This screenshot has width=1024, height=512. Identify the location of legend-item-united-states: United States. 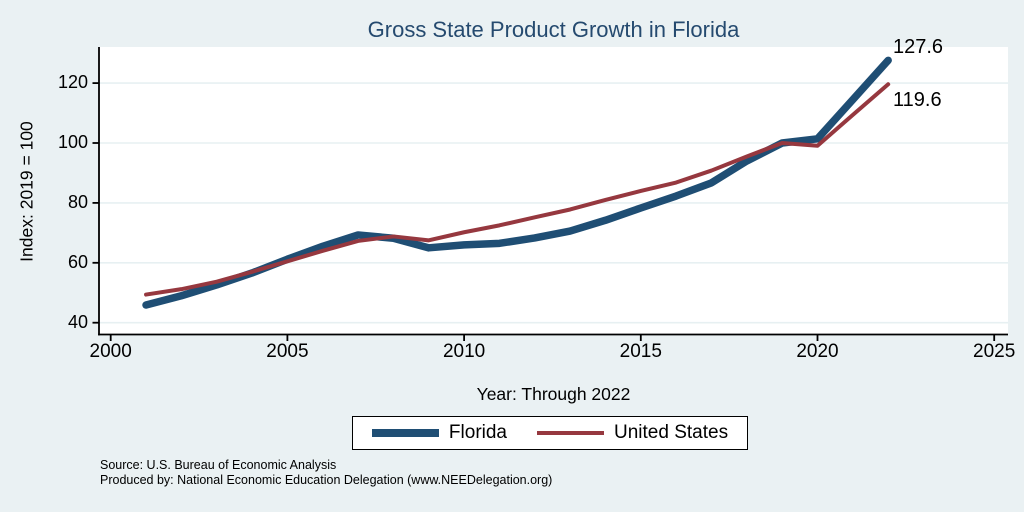
(632, 433).